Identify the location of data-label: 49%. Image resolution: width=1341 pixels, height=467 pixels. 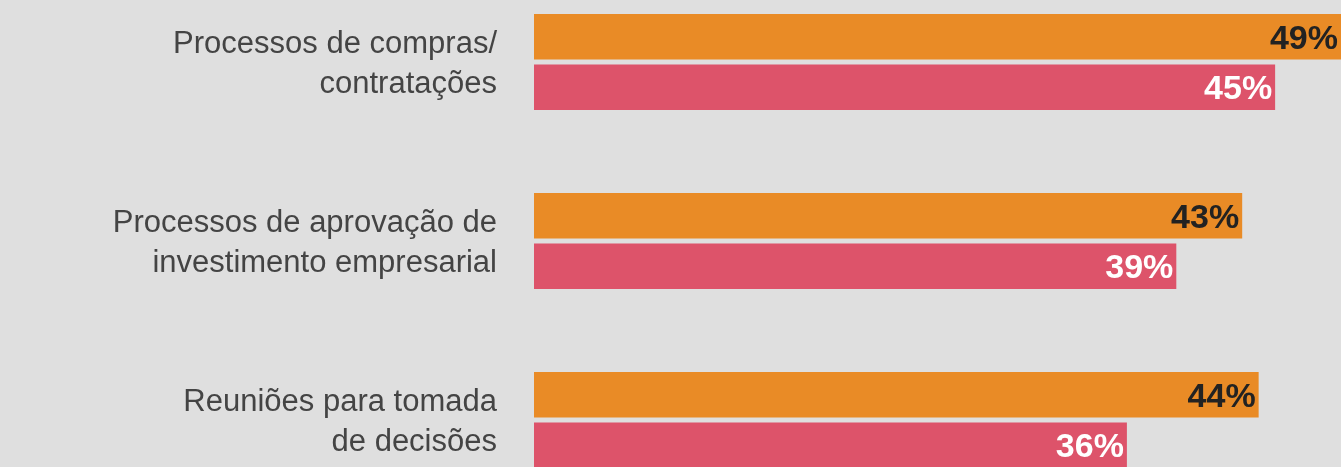
(1303, 36).